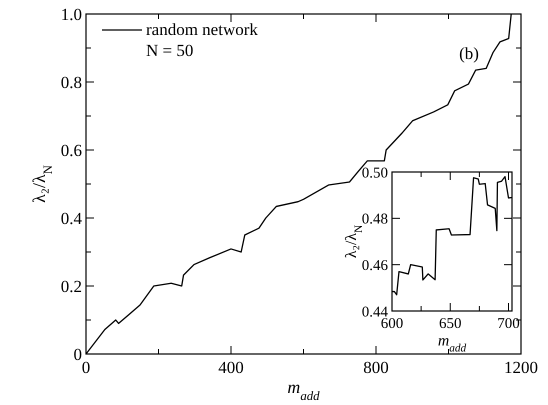  Describe the element at coordinates (202, 29) in the screenshot. I see `legend-label: random network` at that location.